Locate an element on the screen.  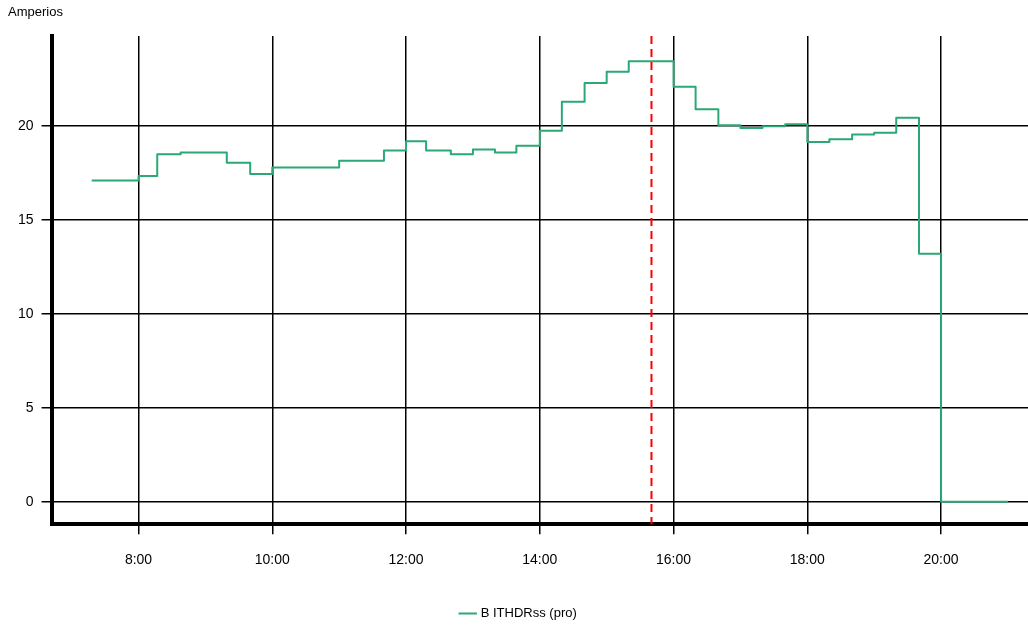
x-tick-label: 14:00 is located at coordinates (540, 559).